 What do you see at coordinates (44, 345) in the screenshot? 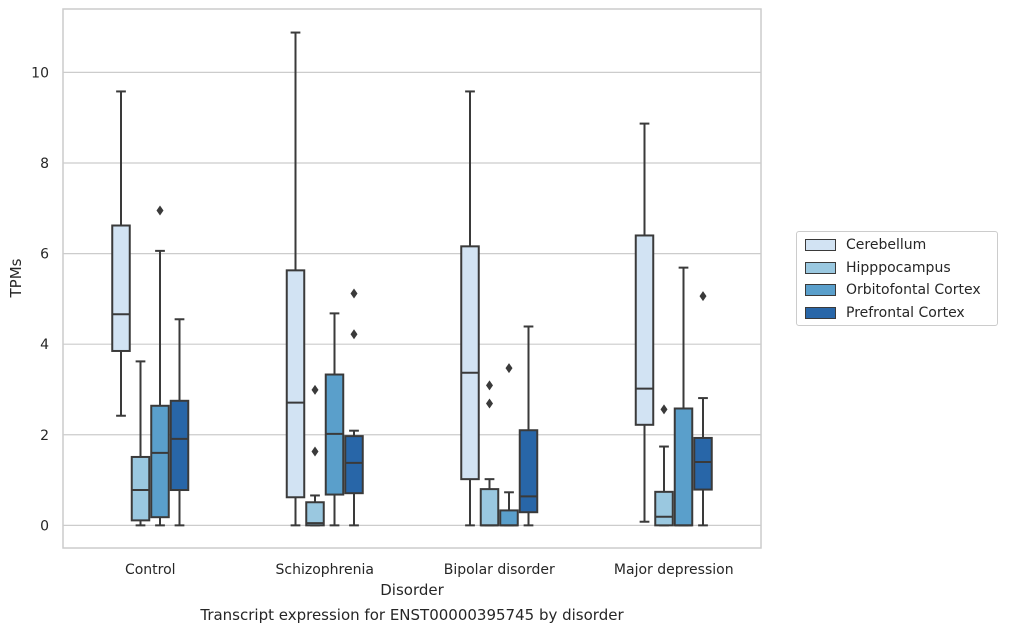
I see `y-tick-label: 4` at bounding box center [44, 345].